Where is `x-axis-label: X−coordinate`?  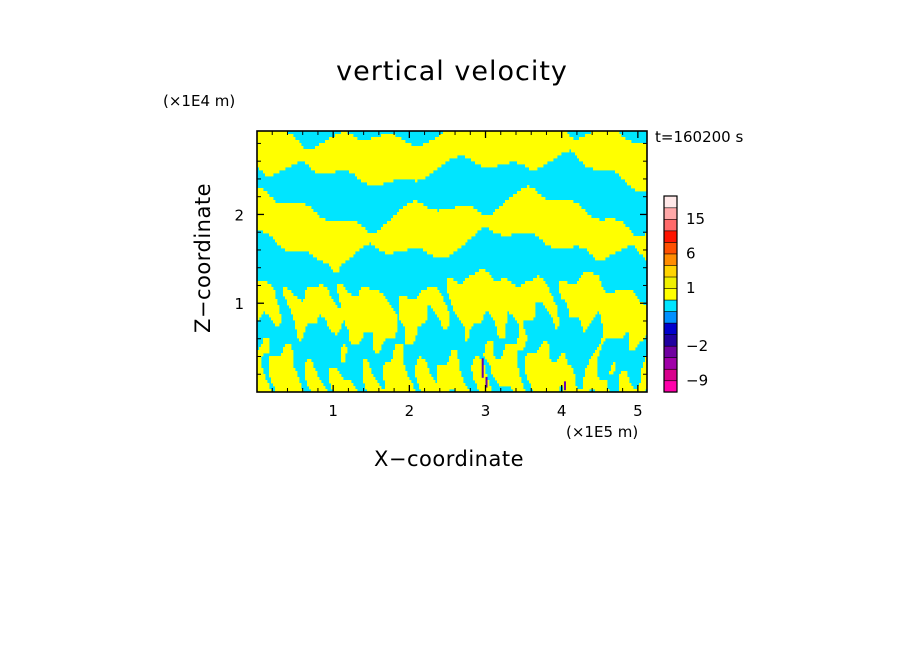
x-axis-label: X−coordinate is located at coordinates (449, 459).